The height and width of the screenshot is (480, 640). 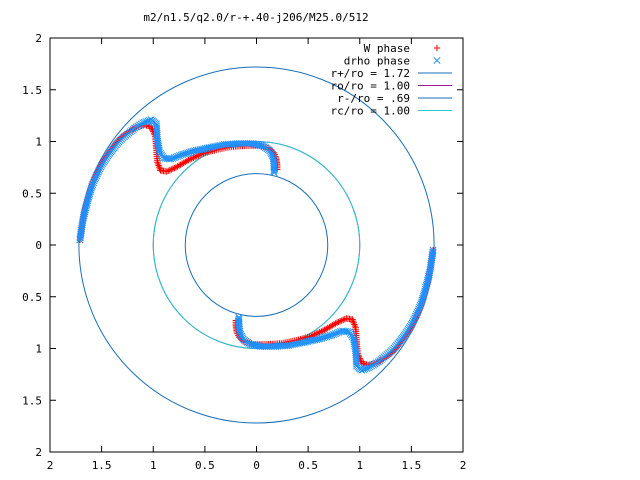 I want to click on legend-label: ro/ro = 1.00, so click(x=370, y=86).